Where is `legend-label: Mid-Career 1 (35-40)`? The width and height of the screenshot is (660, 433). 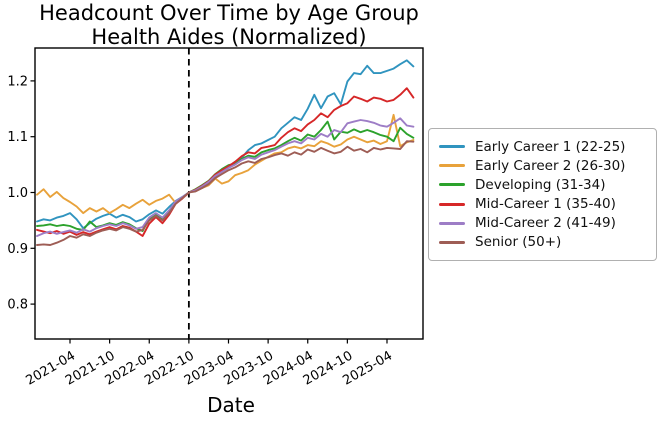 legend-label: Mid-Career 1 (35-40) is located at coordinates (545, 204).